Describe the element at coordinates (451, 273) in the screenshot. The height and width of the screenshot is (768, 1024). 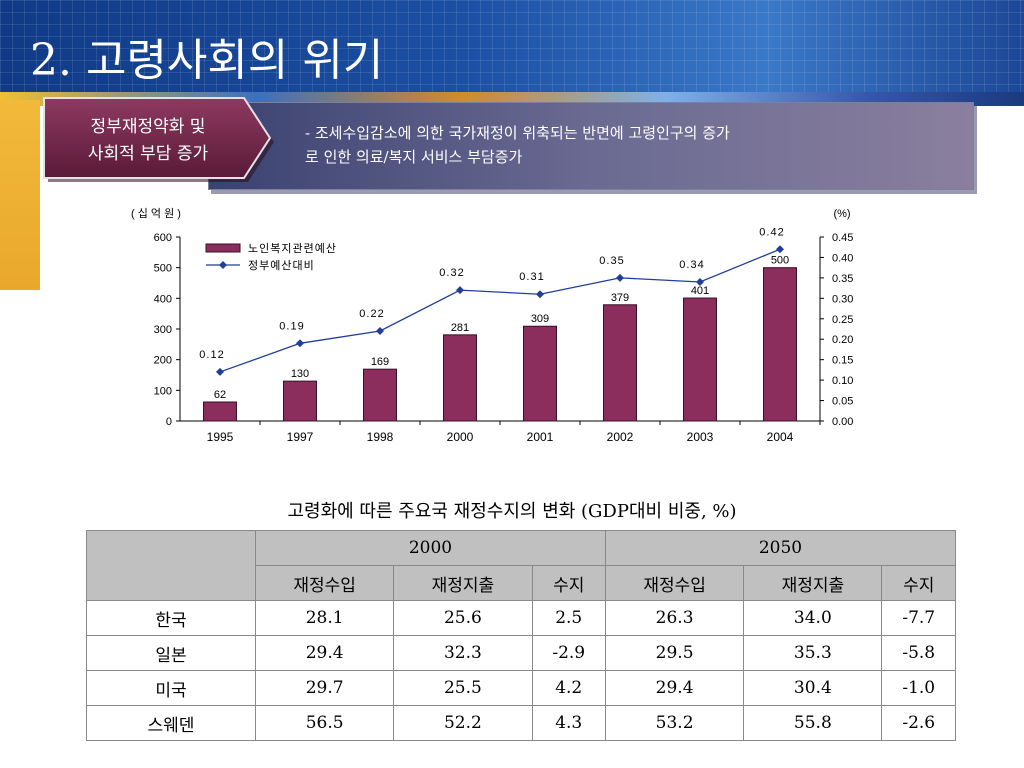
I see `line-value-label: 0.32` at that location.